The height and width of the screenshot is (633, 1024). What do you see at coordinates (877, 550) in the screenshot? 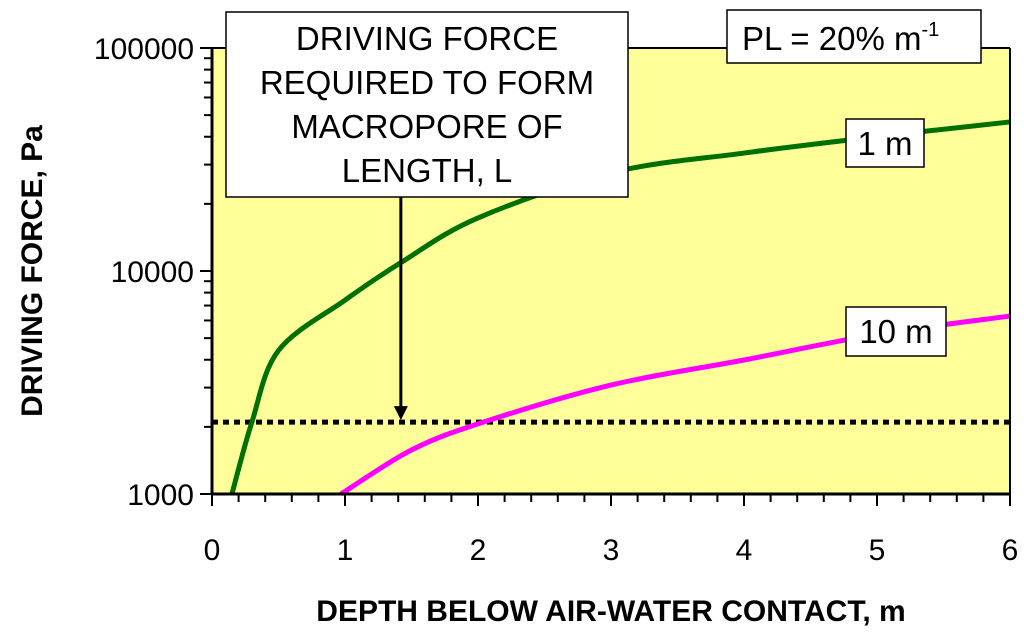
I see `x-tick-label: 5` at bounding box center [877, 550].